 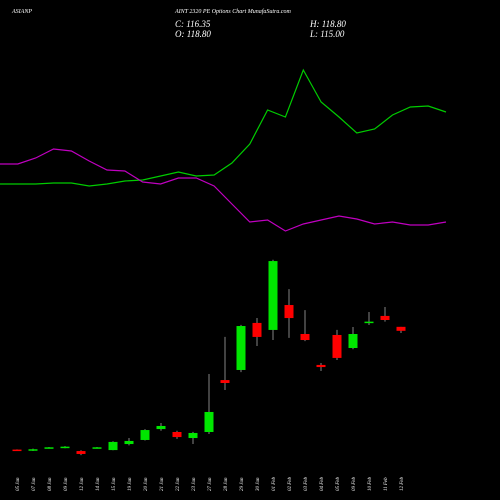 I want to click on x-tick-label: 30 Jan, so click(x=258, y=484).